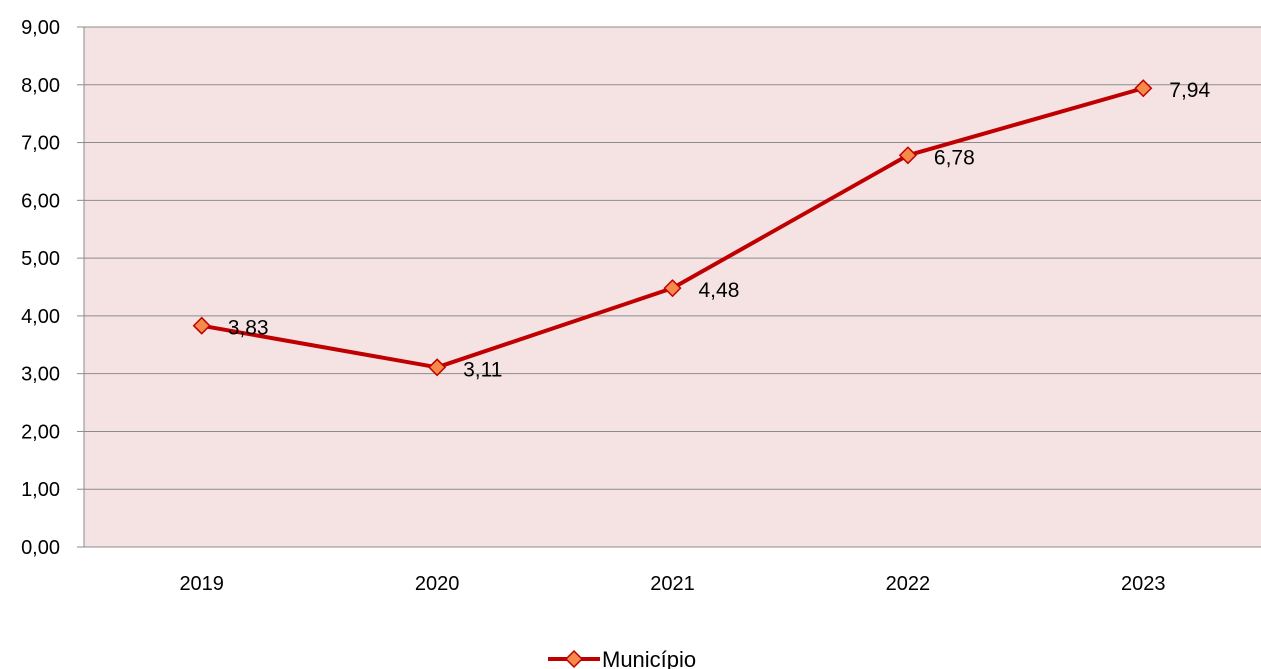  Describe the element at coordinates (53, 288) in the screenshot. I see `y-axis: 0,00 1,00 2,00 3,00 4,00 5,00 6,00 7,00 8,00 9,00` at that location.